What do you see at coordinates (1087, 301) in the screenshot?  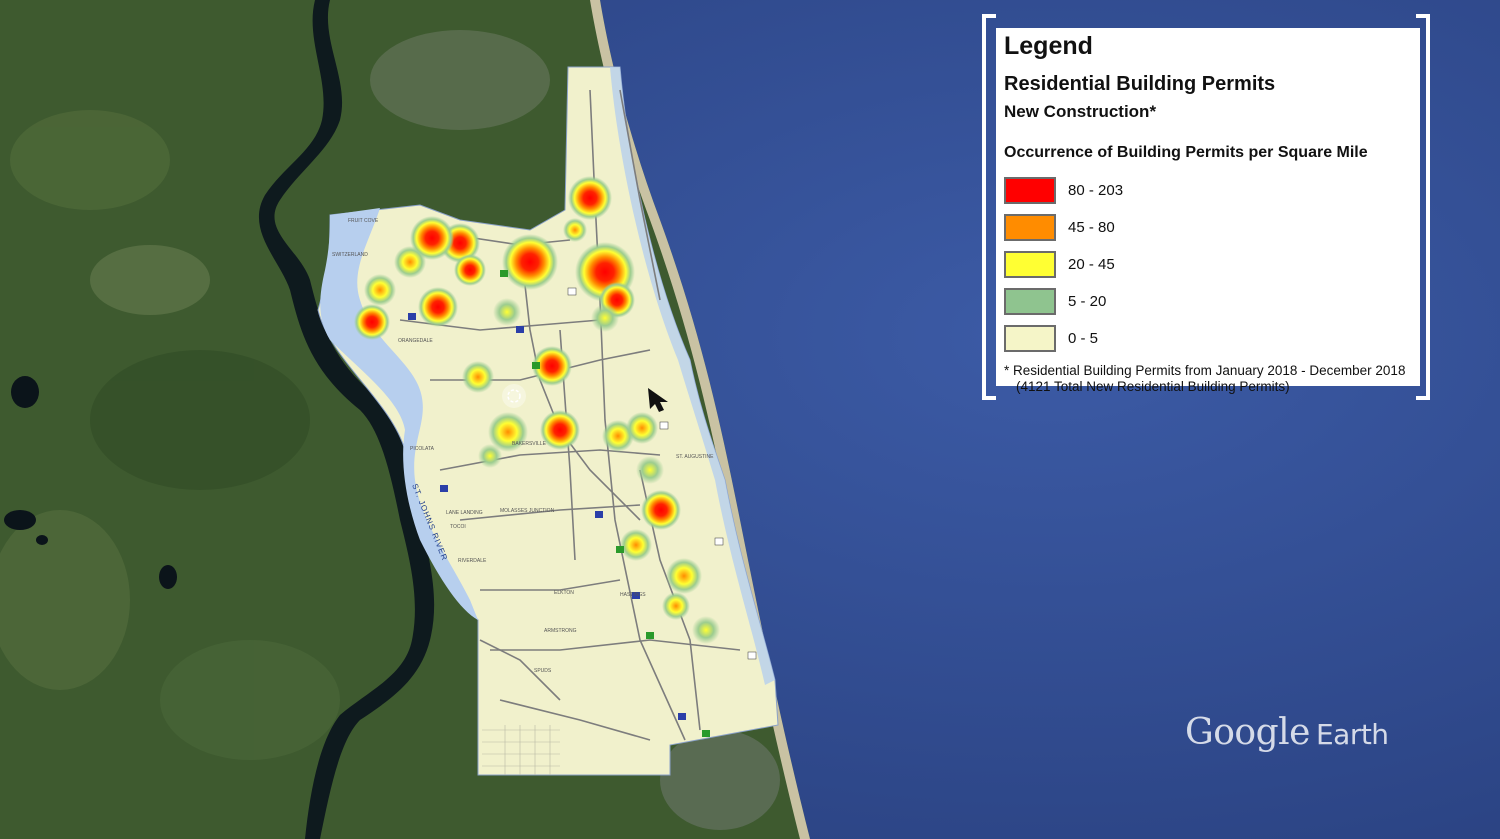 I see `legend-class-label: 5 - 20` at bounding box center [1087, 301].